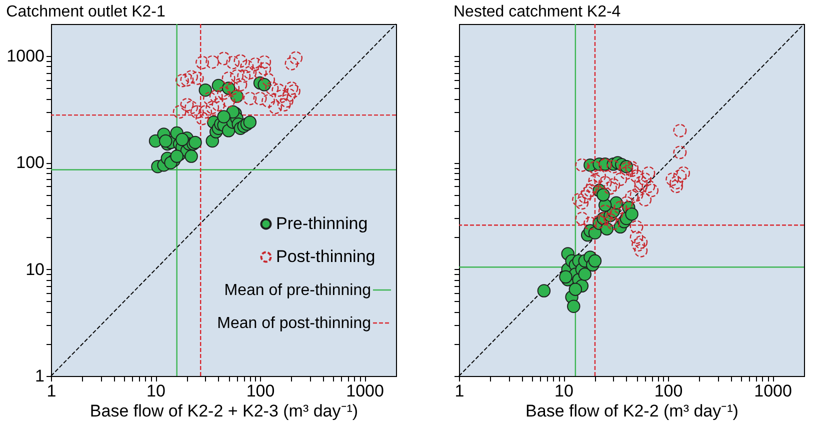 Image resolution: width=821 pixels, height=443 pixels. What do you see at coordinates (224, 411) in the screenshot?
I see `x-axis-title: Base flow of K2-2 + K2-3 (m³ day⁻¹)` at bounding box center [224, 411].